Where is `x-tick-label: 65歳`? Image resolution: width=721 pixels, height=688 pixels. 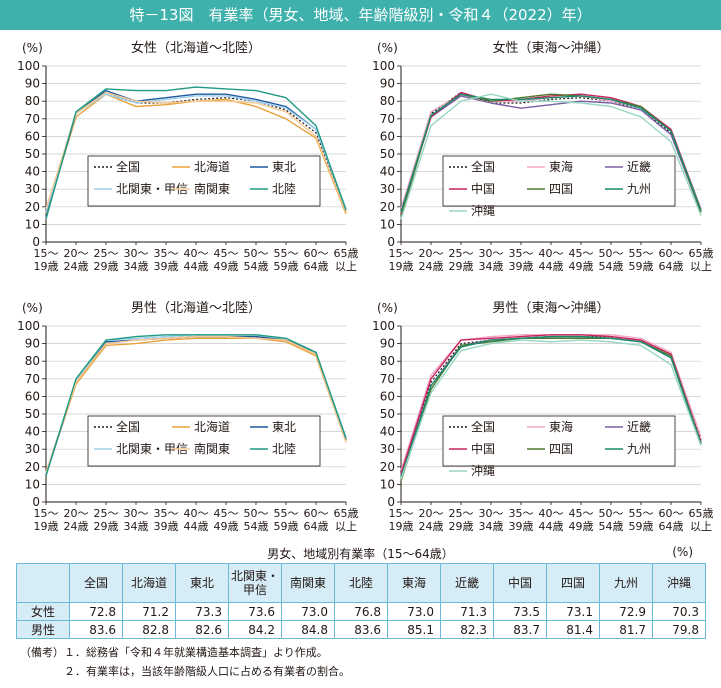 x-tick-label: 65歳 is located at coordinates (346, 513).